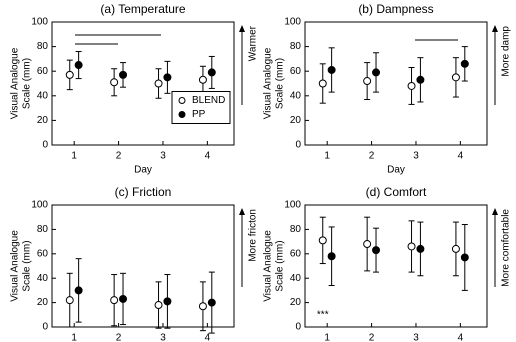 The height and width of the screenshot is (342, 516). Describe the element at coordinates (142, 9) in the screenshot. I see `panel-title: (a) Temperature` at that location.